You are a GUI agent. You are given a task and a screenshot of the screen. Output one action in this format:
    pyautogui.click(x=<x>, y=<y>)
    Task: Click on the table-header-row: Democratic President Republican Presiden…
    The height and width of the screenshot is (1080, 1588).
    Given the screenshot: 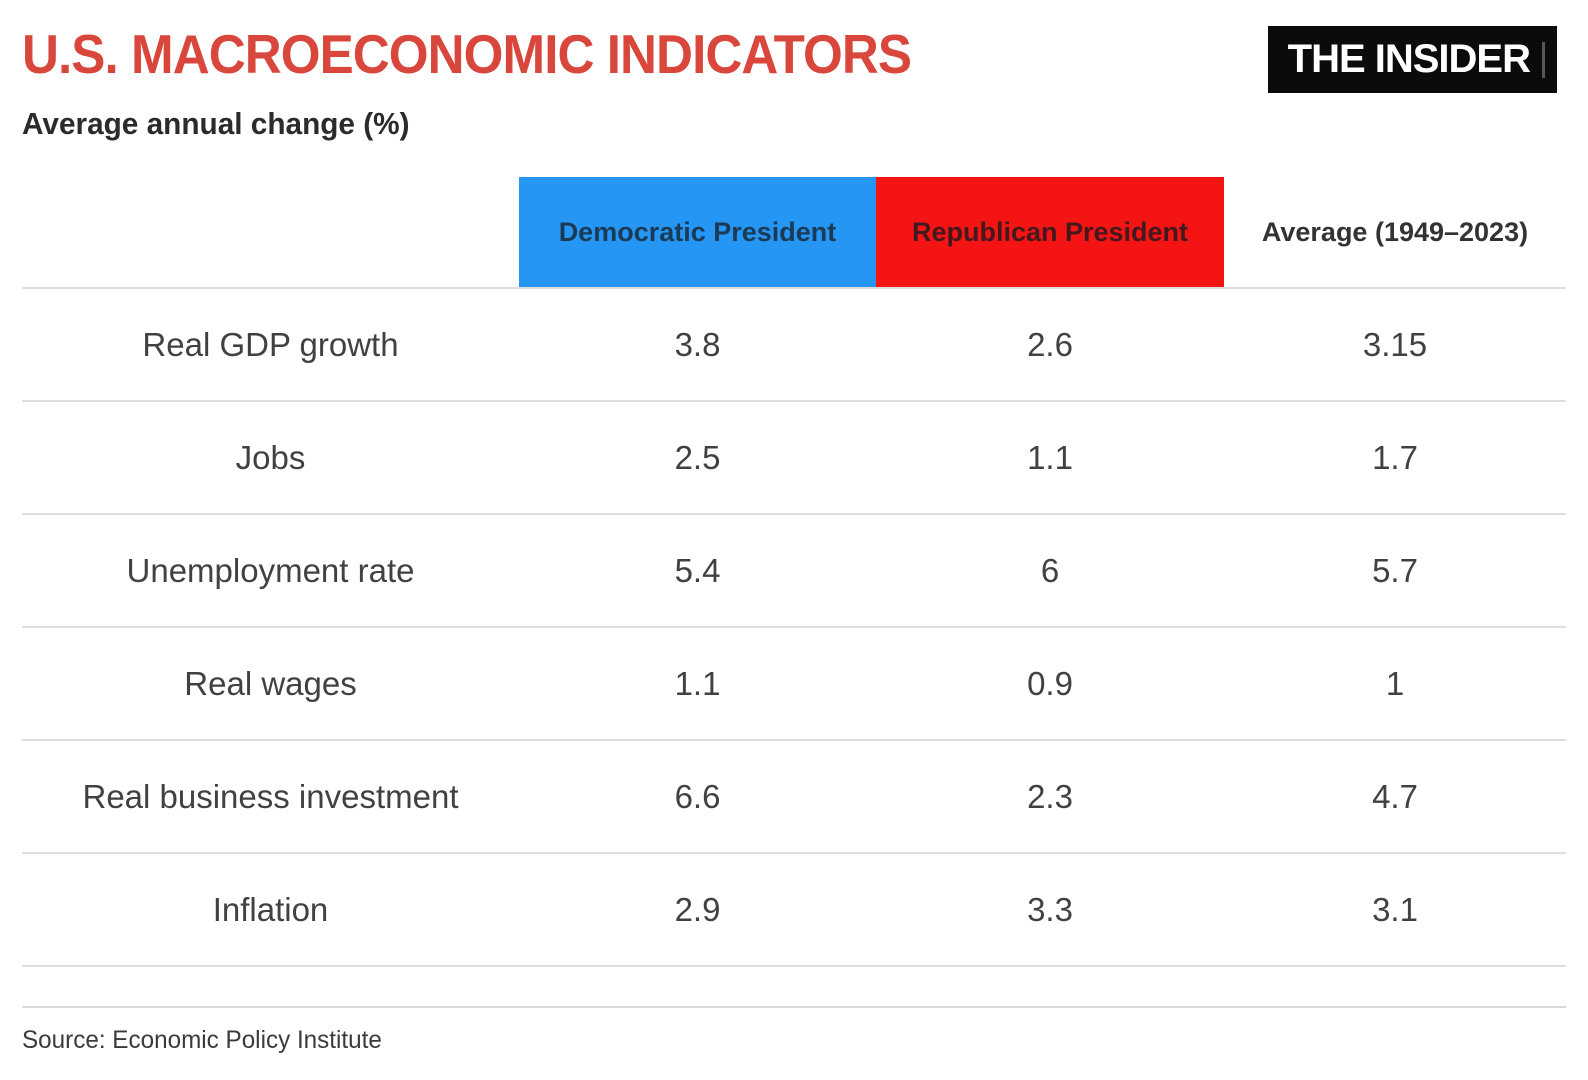 What is the action you would take?
    pyautogui.click(x=794, y=232)
    